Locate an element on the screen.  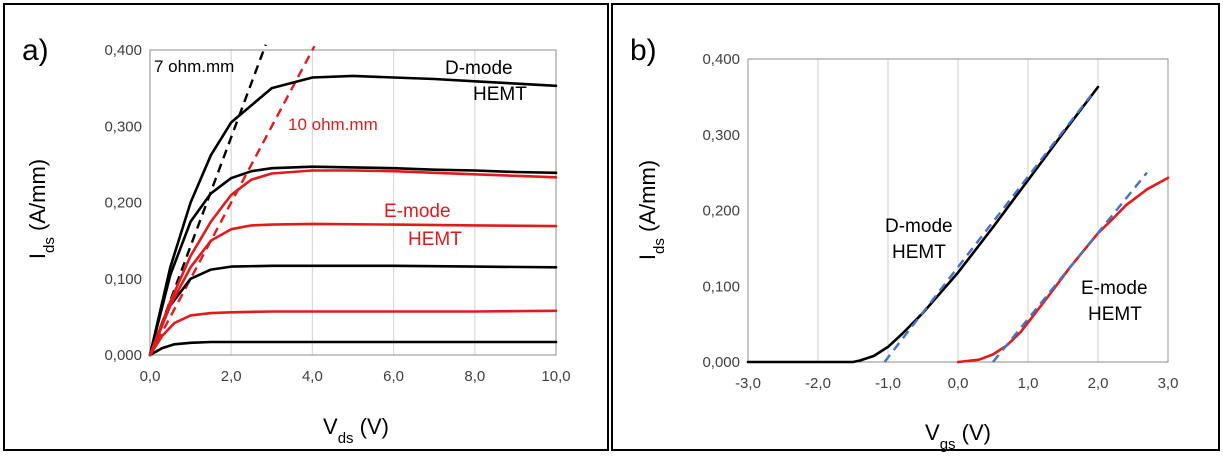
x-tick-label: 1,0 is located at coordinates (1028, 383).